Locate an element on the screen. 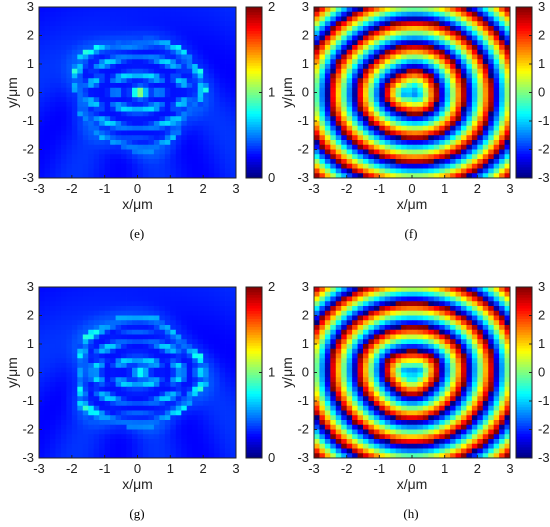  y-tick-label: 2 is located at coordinates (30, 315).